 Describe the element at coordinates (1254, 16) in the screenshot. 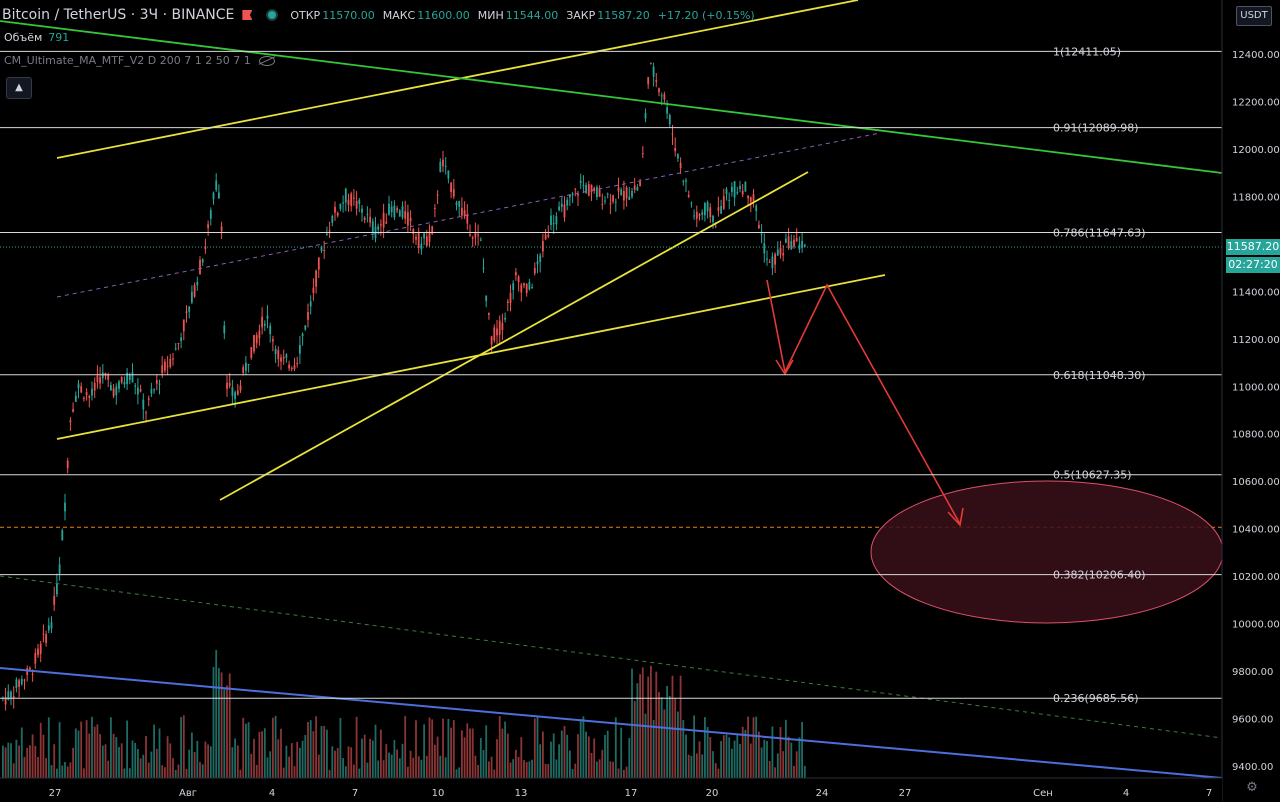

I see `currency-button: USDT` at that location.